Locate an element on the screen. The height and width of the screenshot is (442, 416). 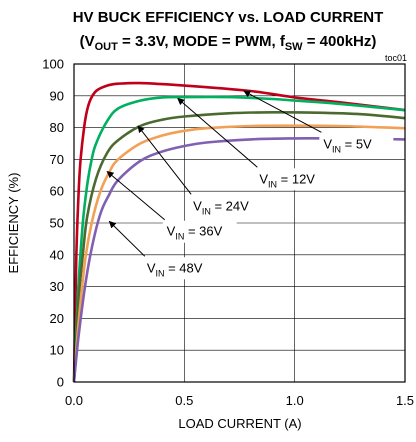
annotation-label-3: VIN = 24V is located at coordinates (221, 207).